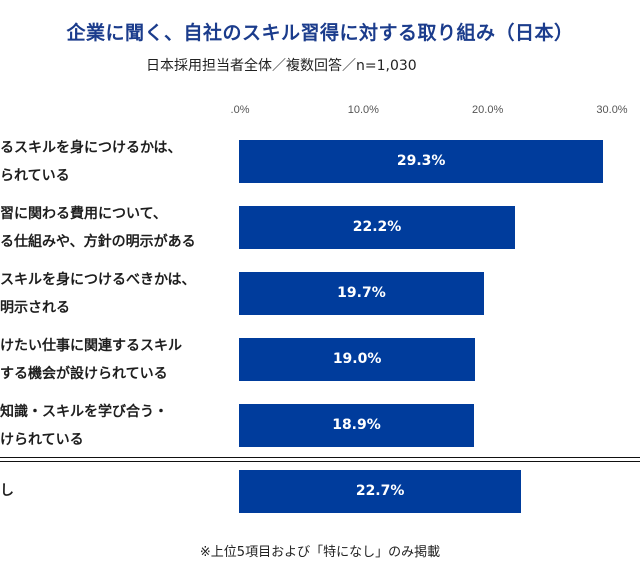 This screenshot has width=640, height=570. What do you see at coordinates (7, 491) in the screenshot?
I see `category-label-line: し` at bounding box center [7, 491].